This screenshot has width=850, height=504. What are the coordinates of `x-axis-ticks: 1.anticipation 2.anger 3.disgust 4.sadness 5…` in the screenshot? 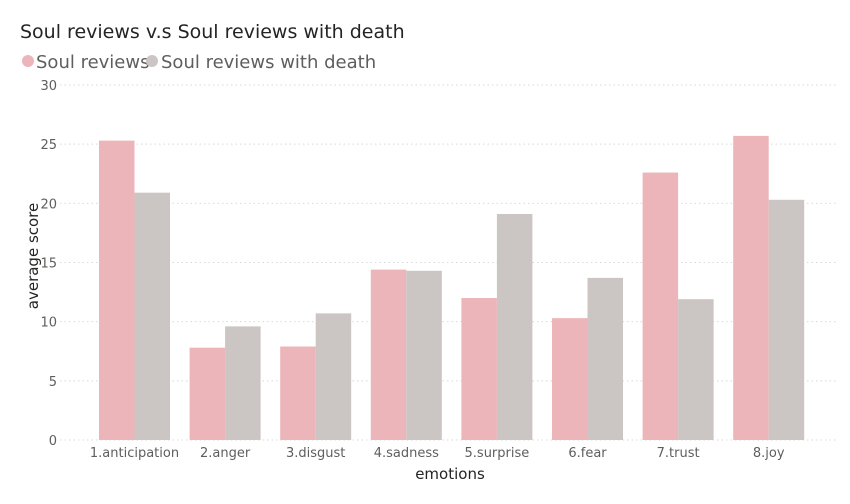 It's located at (437, 453).